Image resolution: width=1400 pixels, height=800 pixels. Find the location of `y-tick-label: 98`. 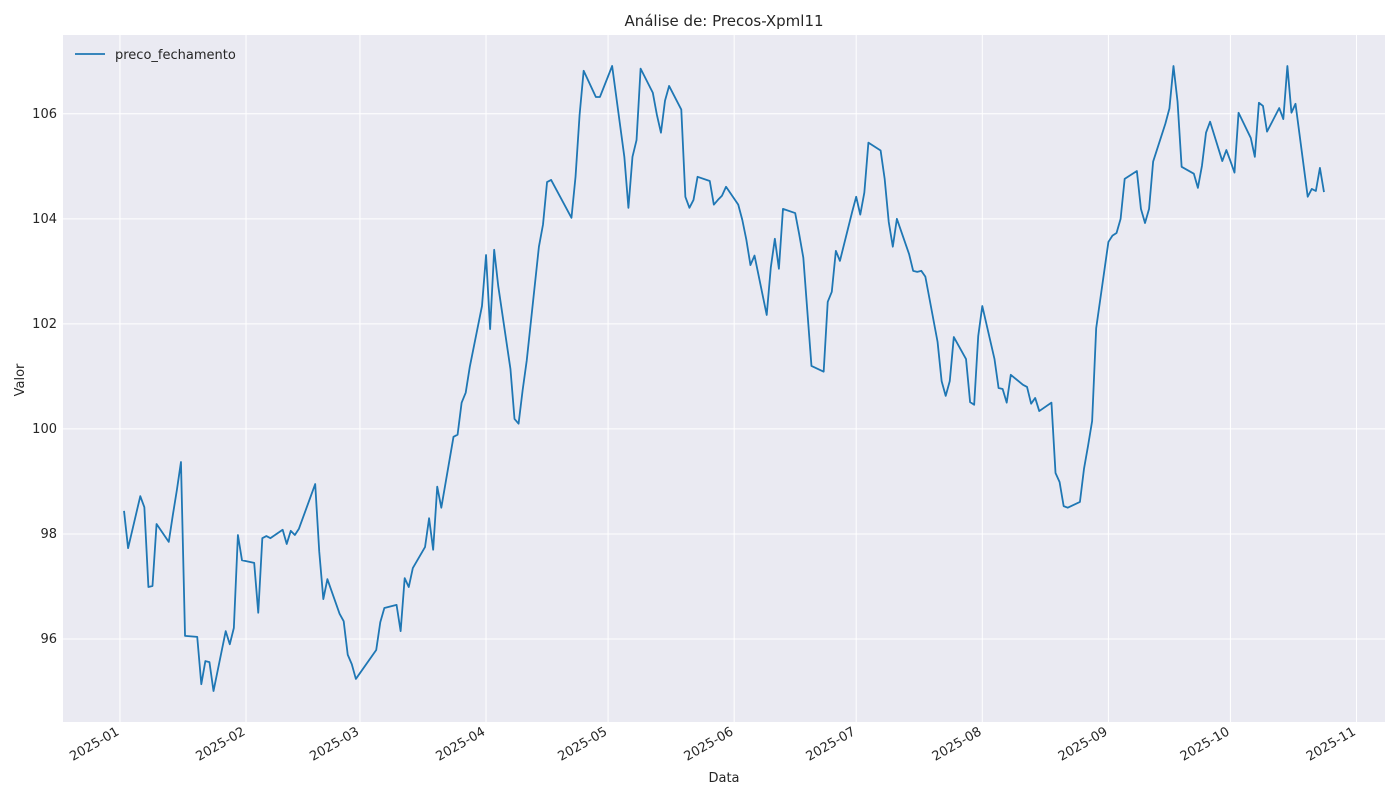

y-tick-label: 98 is located at coordinates (48, 534).